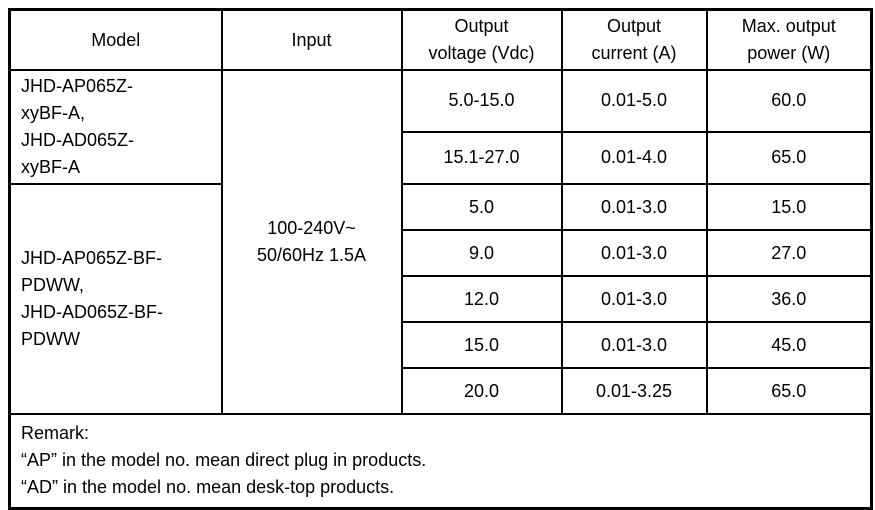 The width and height of the screenshot is (875, 510). I want to click on power-cell: 15.0, so click(789, 207).